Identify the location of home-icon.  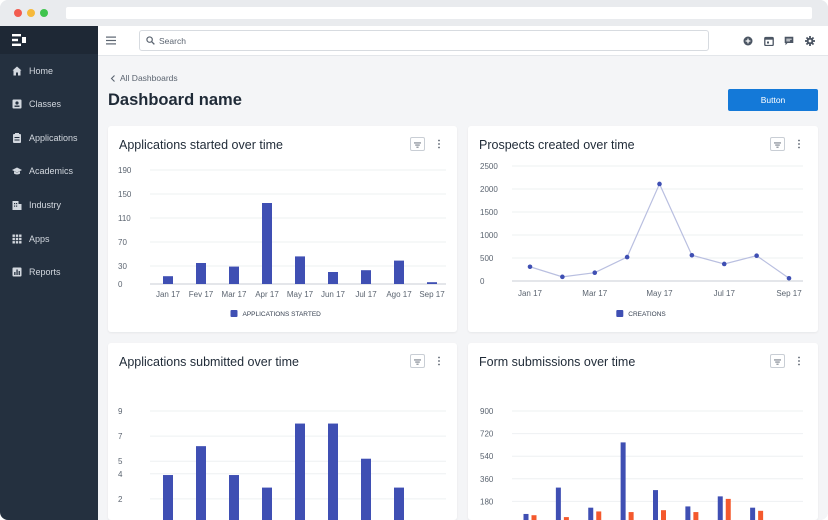
(17, 71).